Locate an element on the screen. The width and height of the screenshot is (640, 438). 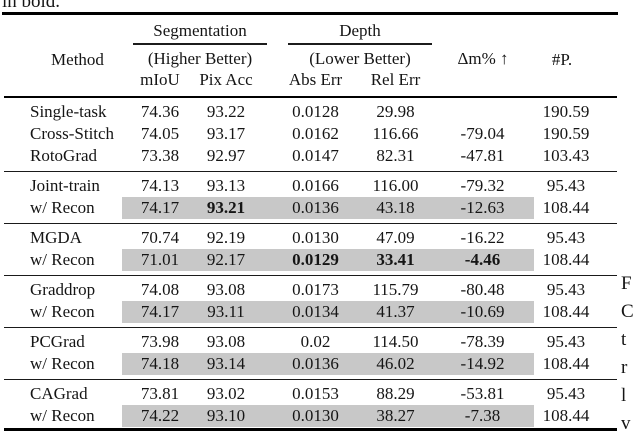
clipped-letter: r is located at coordinates (624, 367).